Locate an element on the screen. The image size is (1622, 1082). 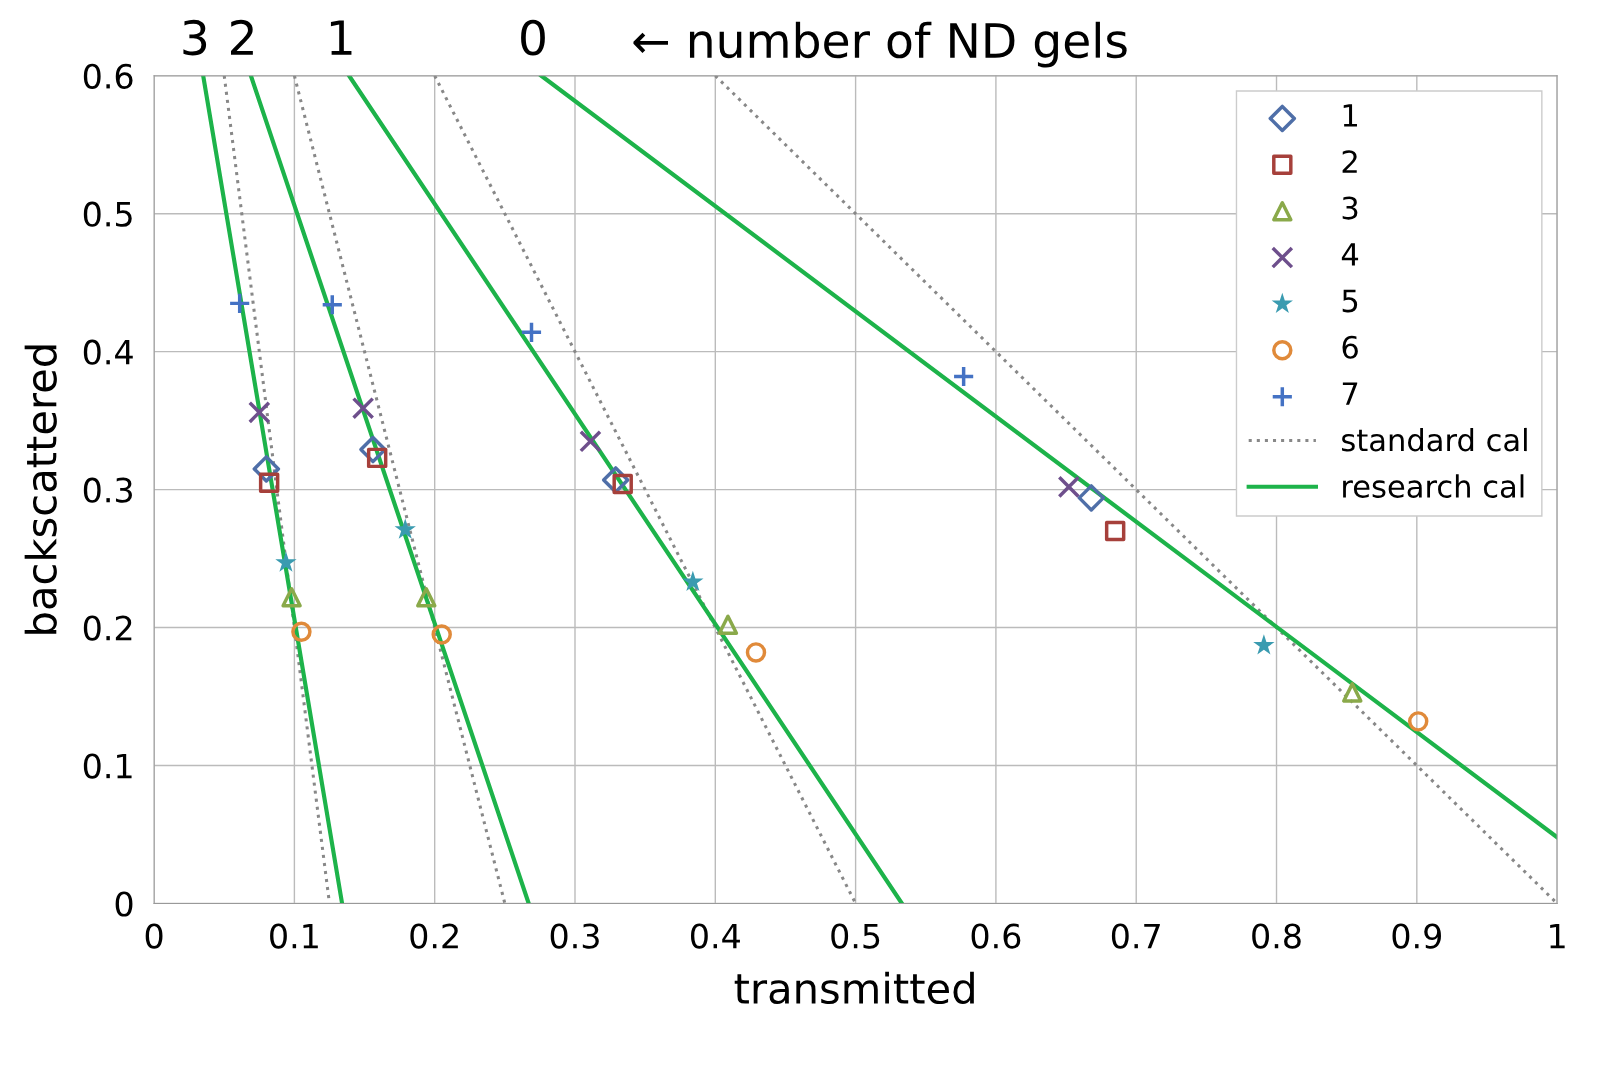
y-tick-label: 0.5 is located at coordinates (107, 214).